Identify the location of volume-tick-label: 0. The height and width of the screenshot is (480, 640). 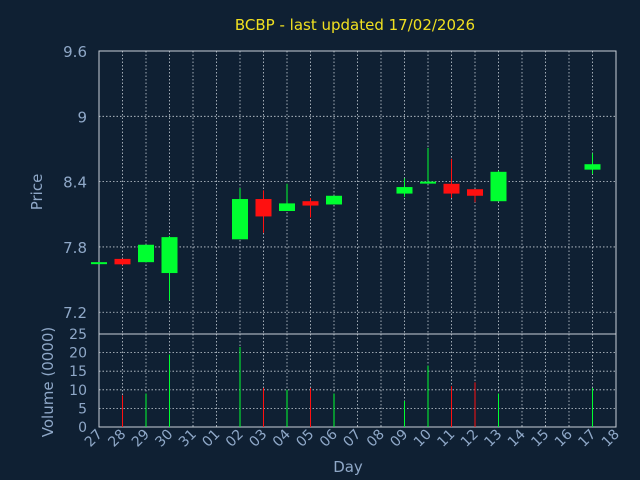
(82, 428).